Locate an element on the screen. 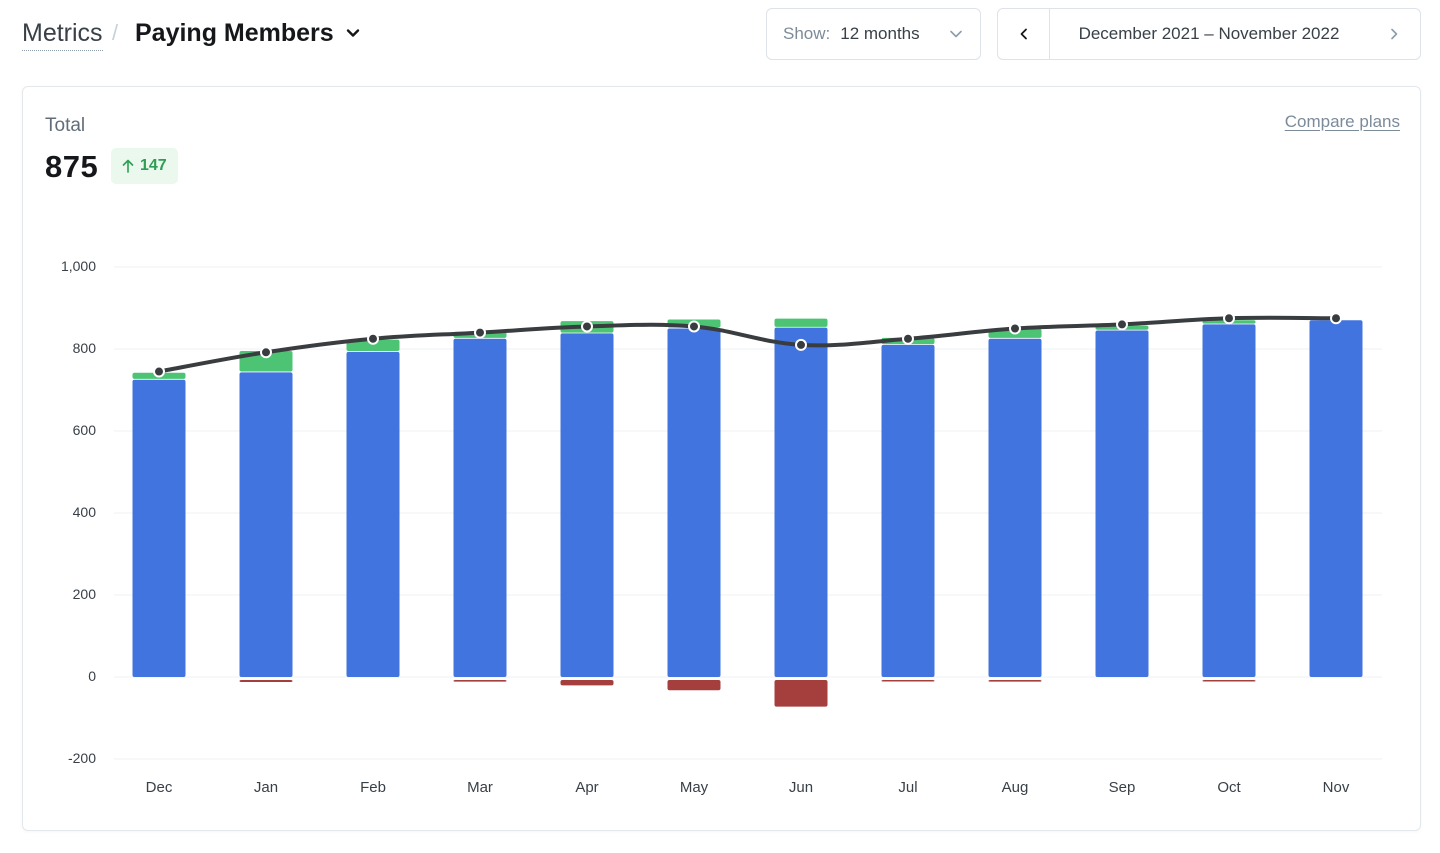 This screenshot has width=1440, height=853. y-tick-label: 800 is located at coordinates (85, 348).